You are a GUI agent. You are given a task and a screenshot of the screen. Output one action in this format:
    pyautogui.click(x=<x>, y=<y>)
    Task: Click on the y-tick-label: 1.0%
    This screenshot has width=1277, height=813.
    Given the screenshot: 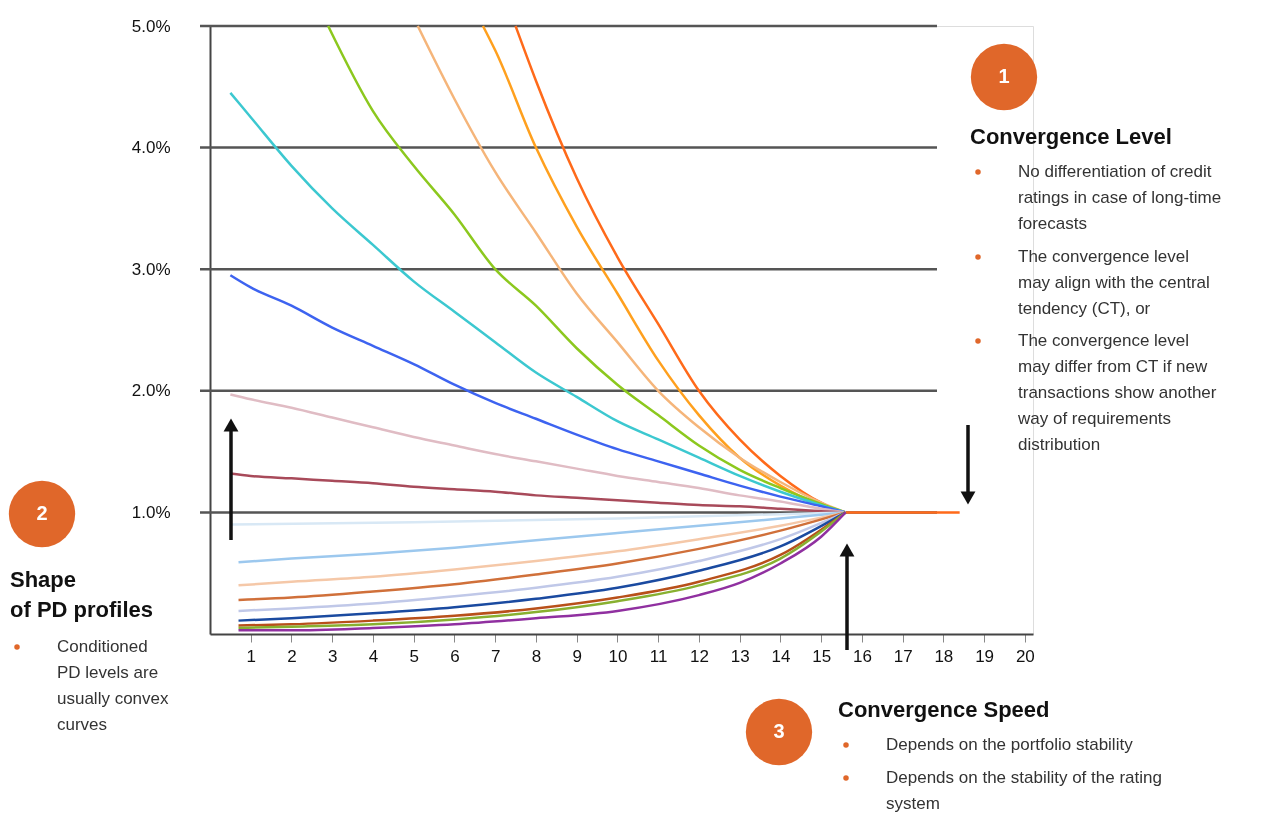 What is the action you would take?
    pyautogui.click(x=151, y=512)
    